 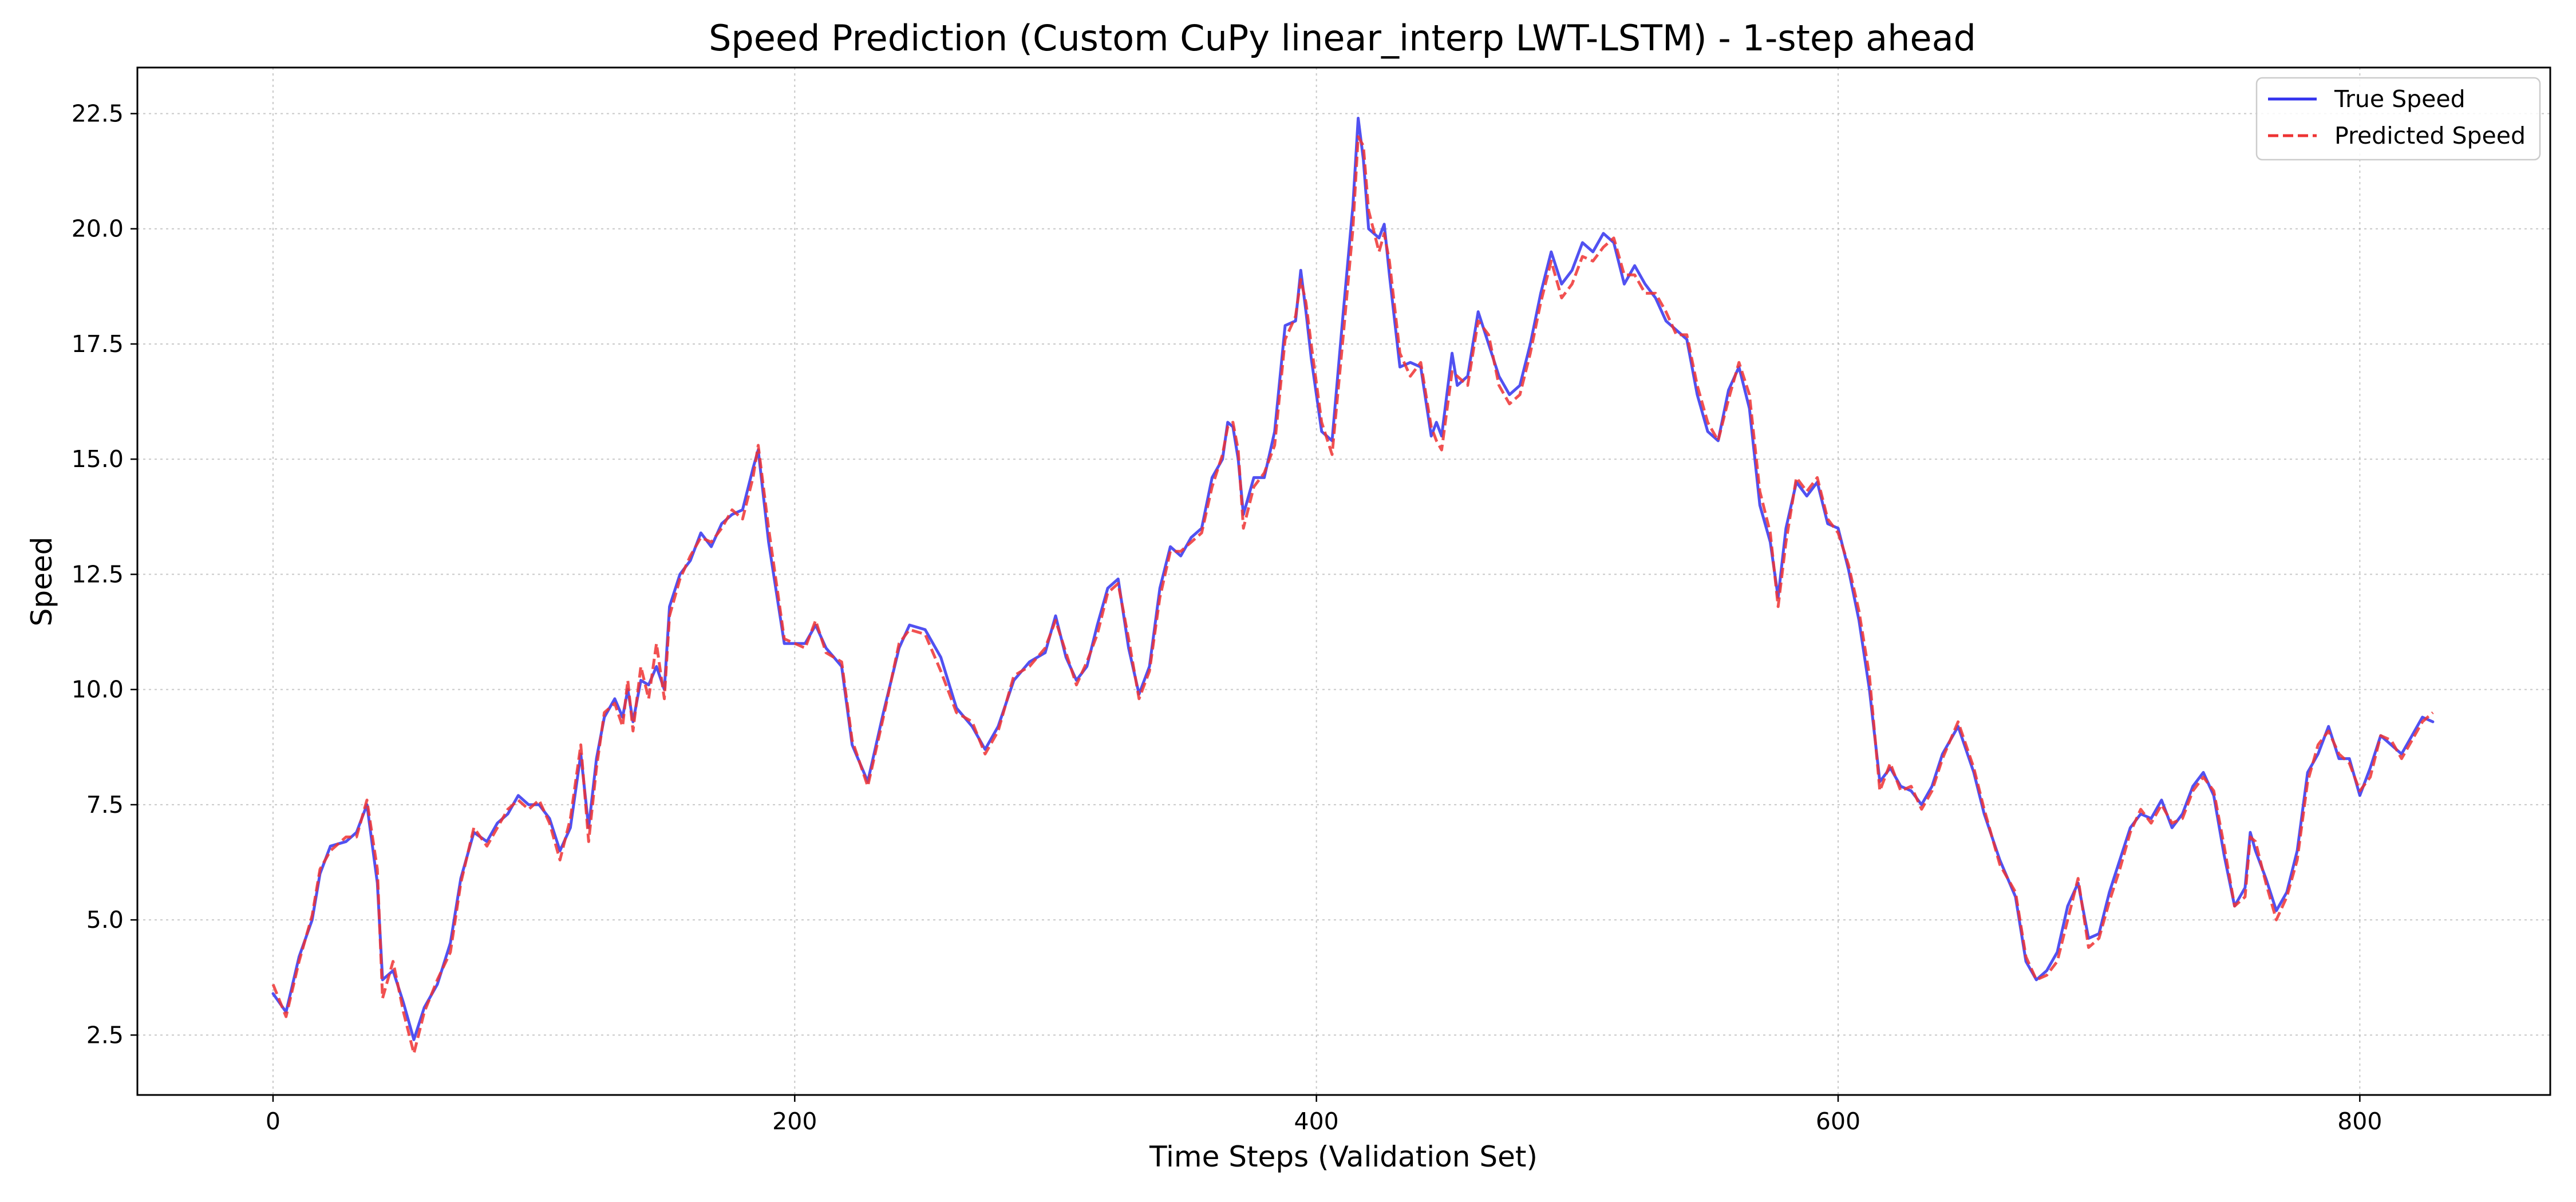 What do you see at coordinates (98, 689) in the screenshot?
I see `y-tick-label: 10.0` at bounding box center [98, 689].